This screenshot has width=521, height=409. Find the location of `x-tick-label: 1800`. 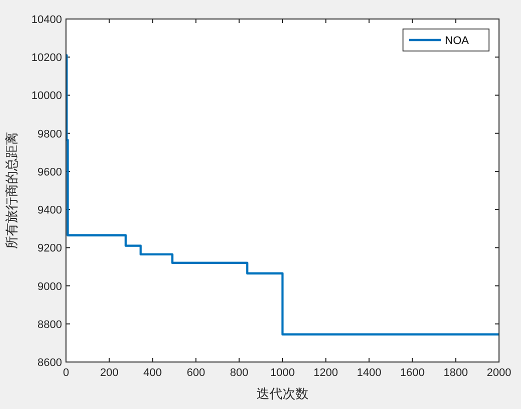

x-tick-label: 1800 is located at coordinates (455, 373).